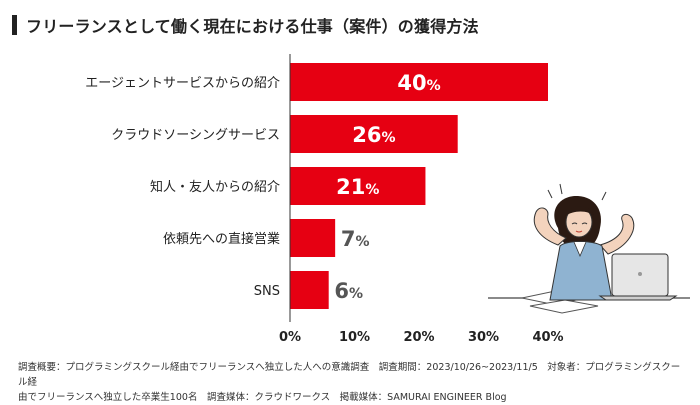 The height and width of the screenshot is (405, 700). Describe the element at coordinates (252, 26) in the screenshot. I see `chart-title-text: フリーランスとして働く現在における仕事（案件）の獲得方法` at that location.